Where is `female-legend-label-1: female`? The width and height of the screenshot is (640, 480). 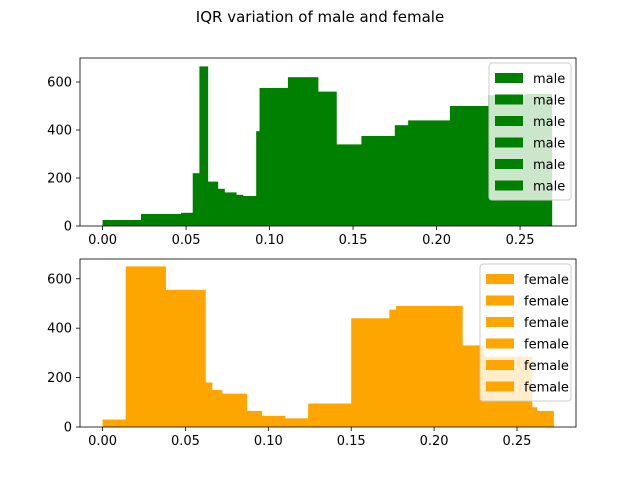 female-legend-label-1: female is located at coordinates (546, 302).